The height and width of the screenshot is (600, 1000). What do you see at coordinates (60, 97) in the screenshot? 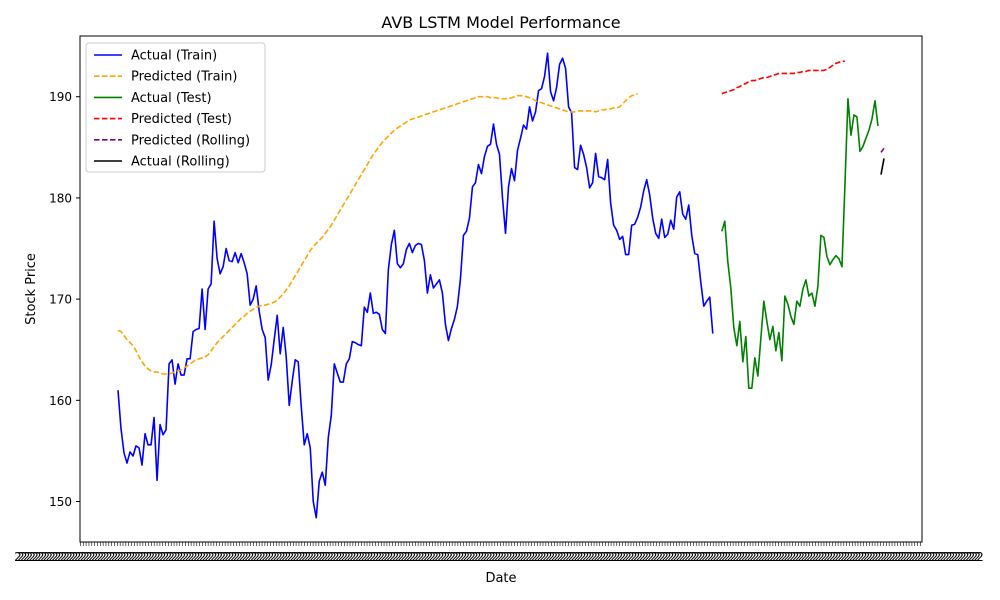
I see `y-tick-label: 190` at bounding box center [60, 97].